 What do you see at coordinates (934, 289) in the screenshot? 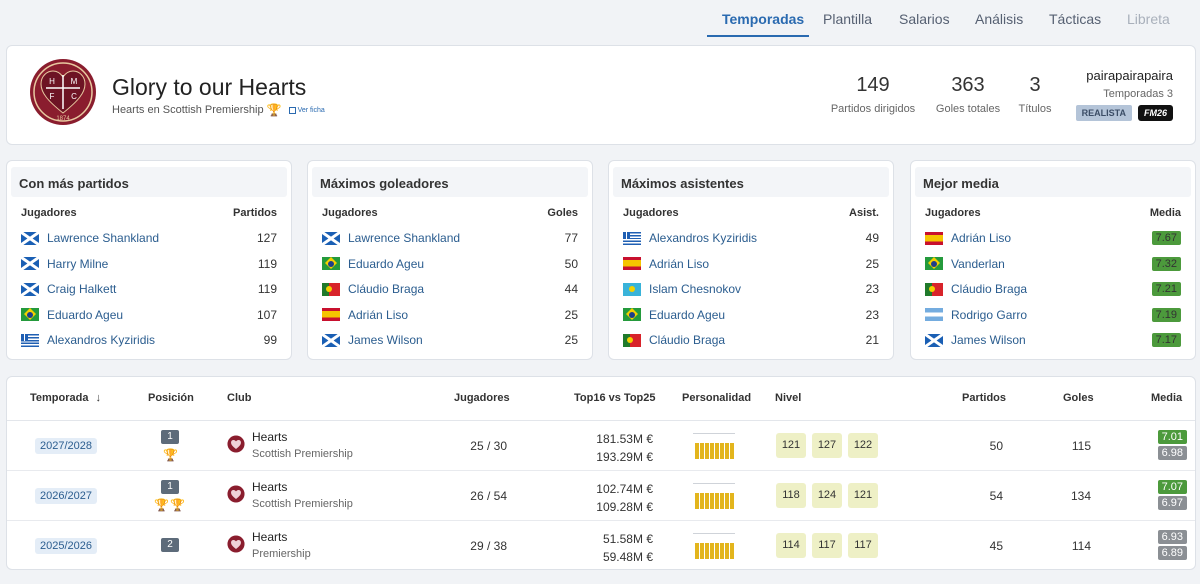
I see `flag-por-icon` at bounding box center [934, 289].